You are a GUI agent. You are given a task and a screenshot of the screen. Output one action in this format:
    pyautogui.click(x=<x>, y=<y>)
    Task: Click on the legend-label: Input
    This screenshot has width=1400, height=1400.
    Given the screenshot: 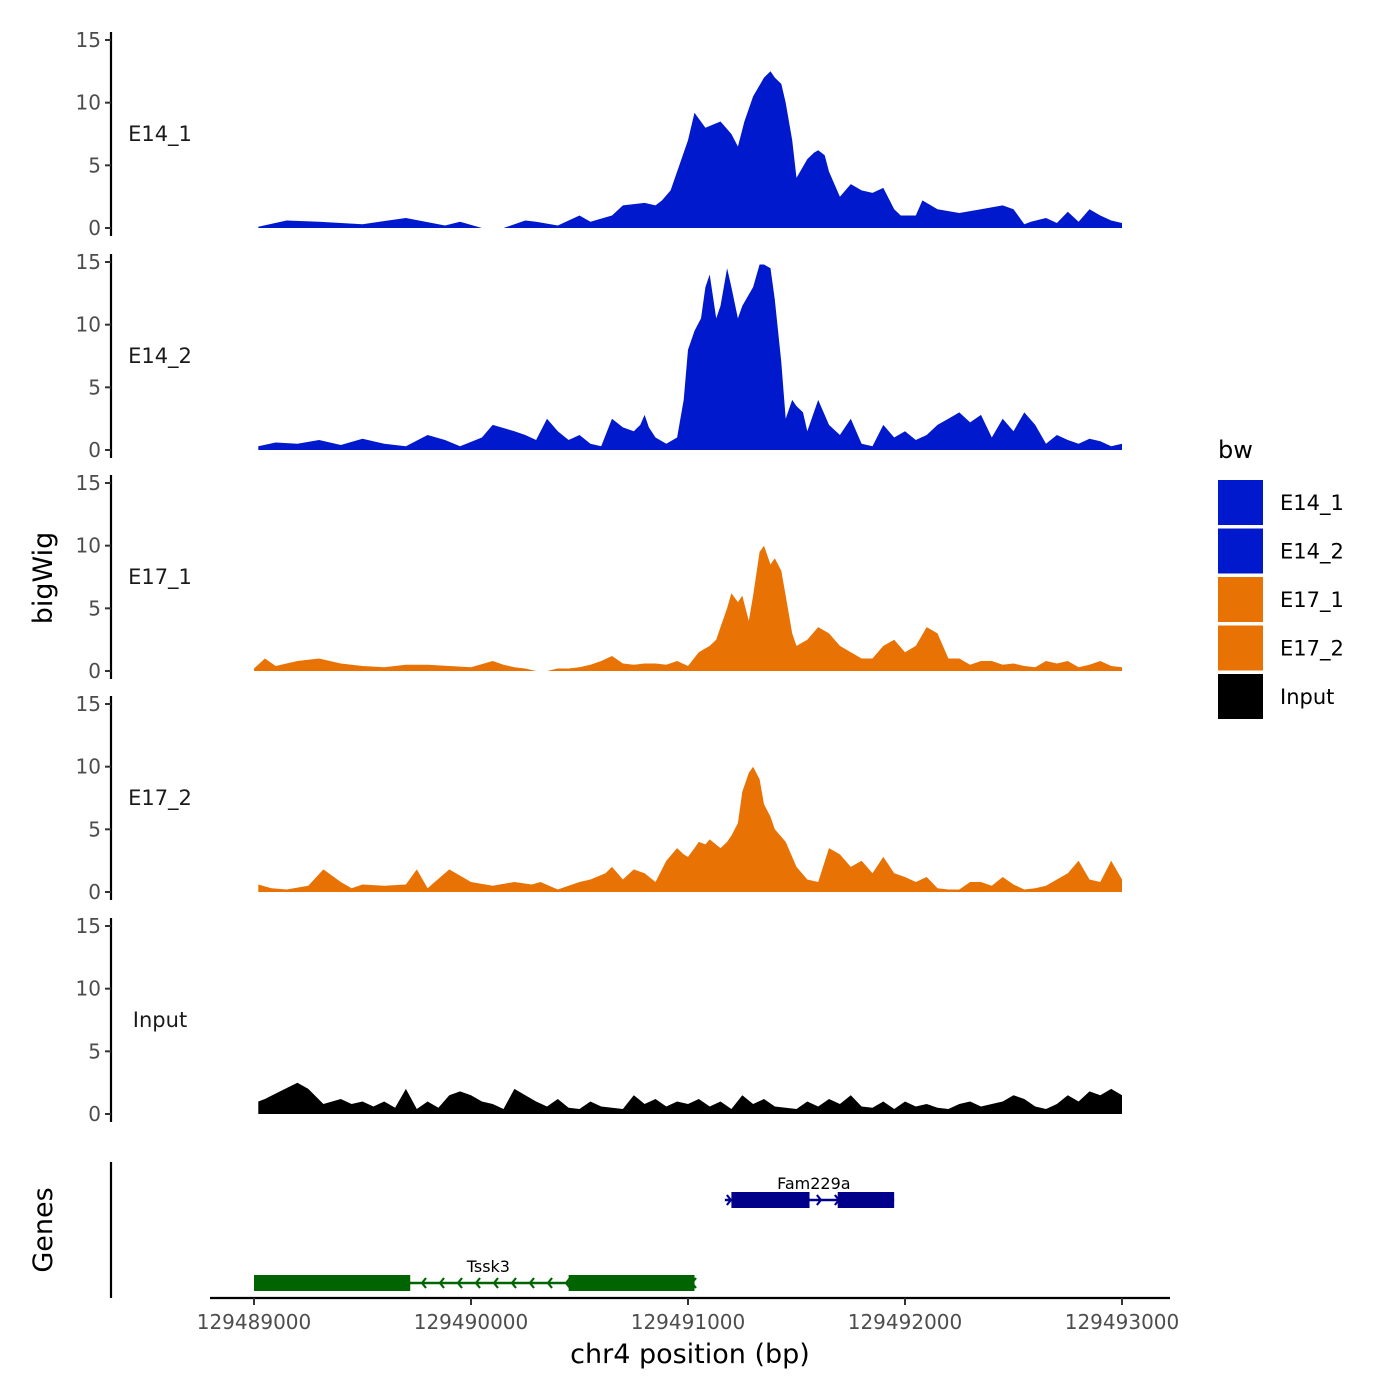 What is the action you would take?
    pyautogui.click(x=1307, y=697)
    